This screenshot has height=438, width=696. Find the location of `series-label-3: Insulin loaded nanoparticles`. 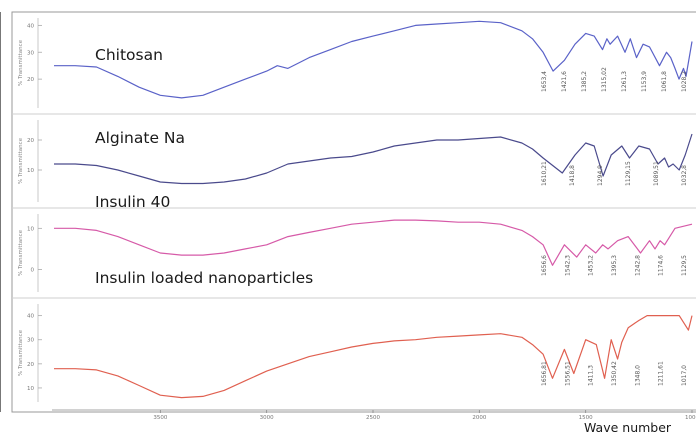

series-label-3: Insulin loaded nanoparticles is located at coordinates (204, 278).